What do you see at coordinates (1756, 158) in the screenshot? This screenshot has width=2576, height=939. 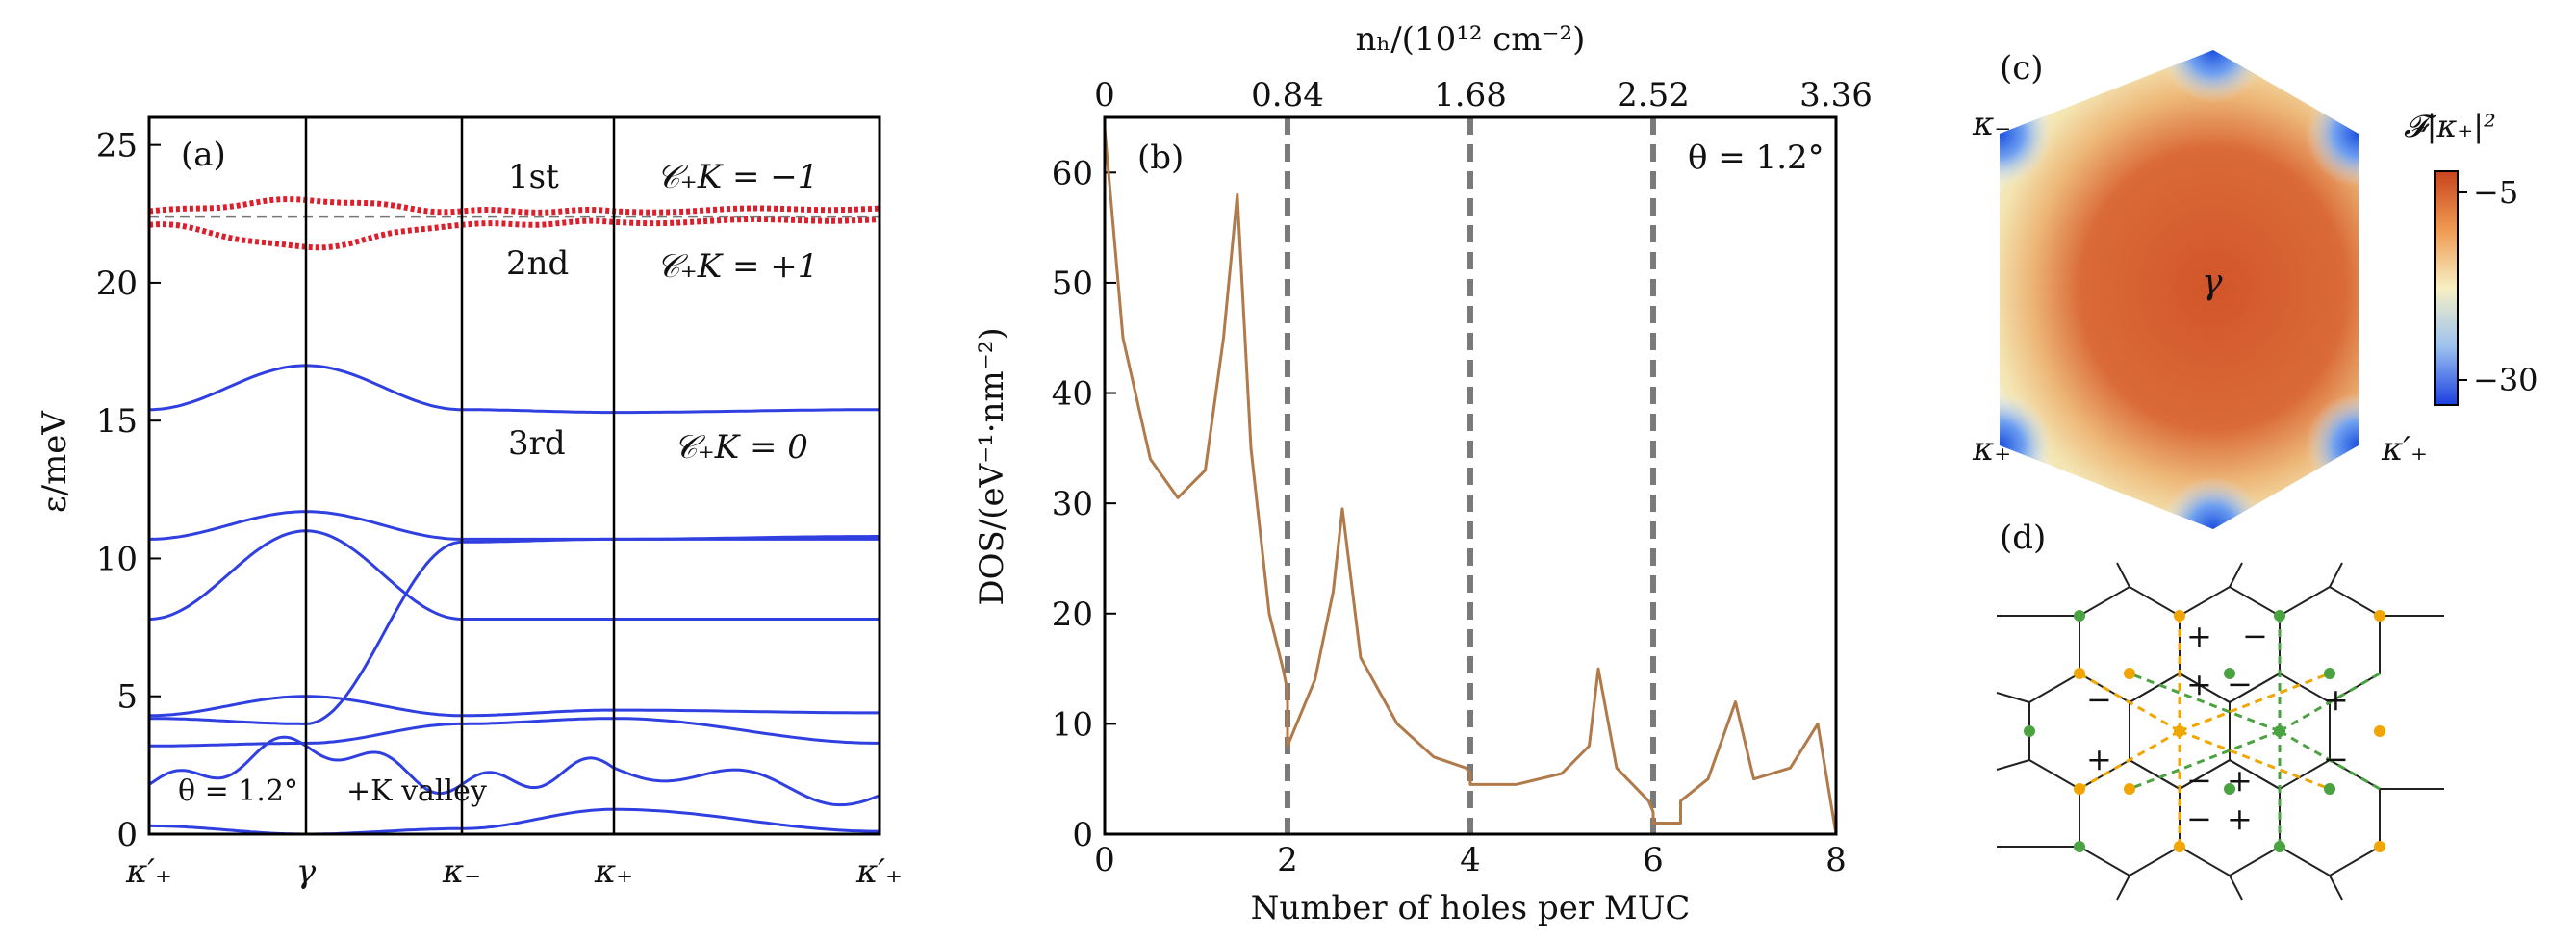 I see `theta-label-b: θ = 1.2°` at bounding box center [1756, 158].